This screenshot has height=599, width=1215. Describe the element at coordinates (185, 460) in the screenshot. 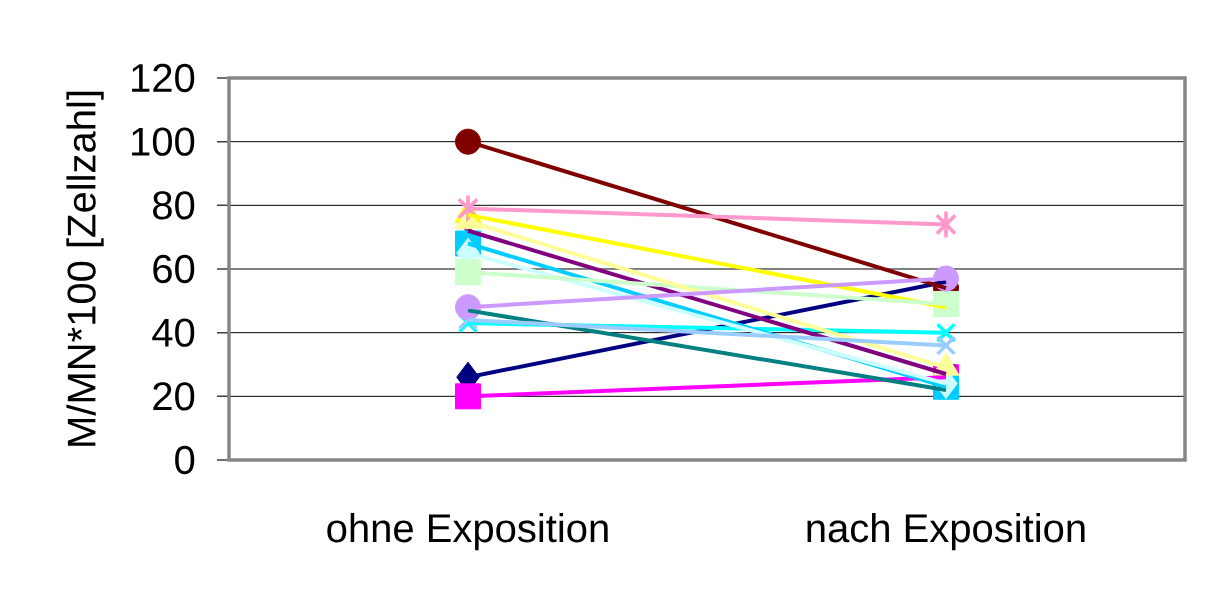

I see `y-tick-label: 0` at that location.